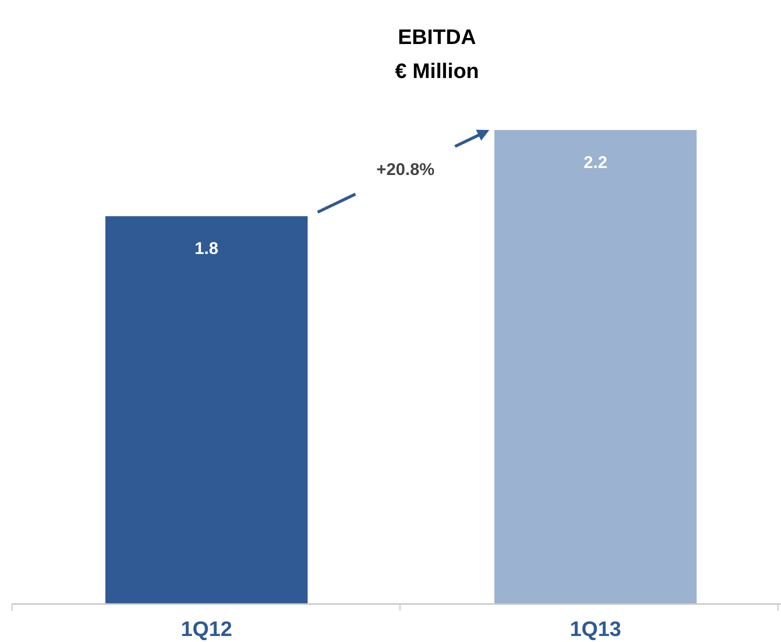 Image resolution: width=781 pixels, height=642 pixels. I want to click on data-label: 2.2, so click(596, 162).